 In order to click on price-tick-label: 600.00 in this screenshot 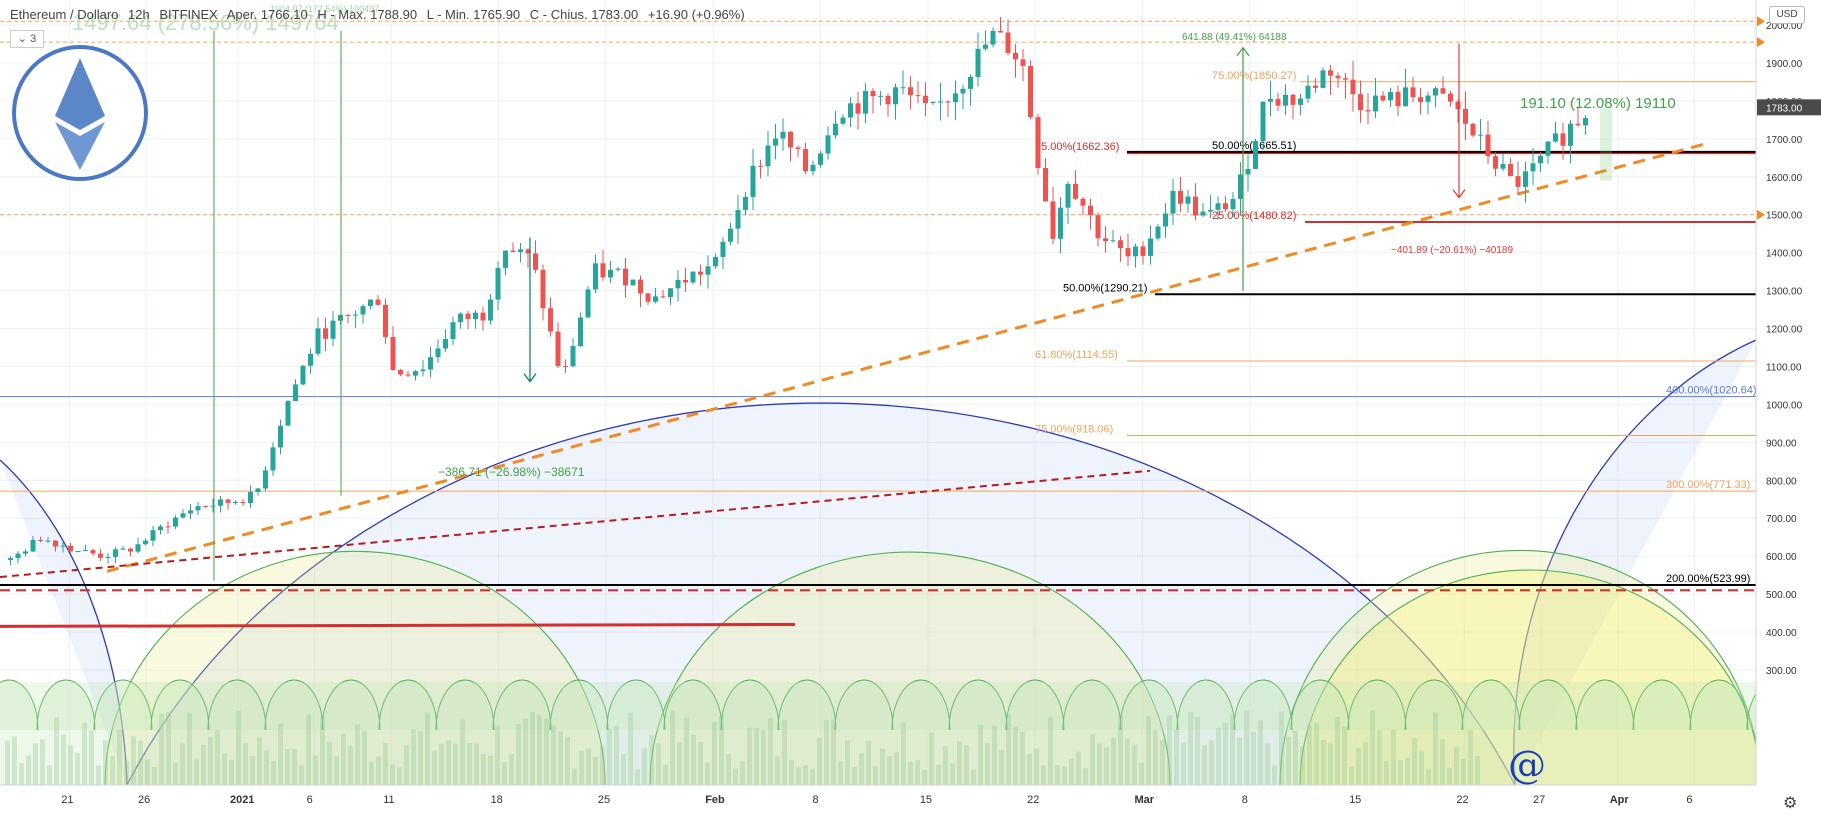, I will do `click(1781, 557)`.